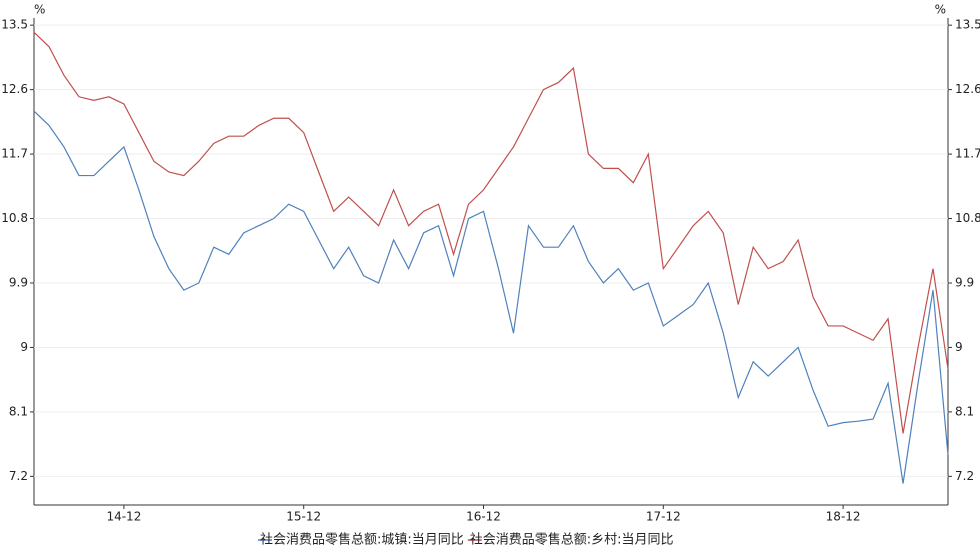 The image size is (980, 554). Describe the element at coordinates (303, 517) in the screenshot. I see `x-tick-label: 15-12` at that location.